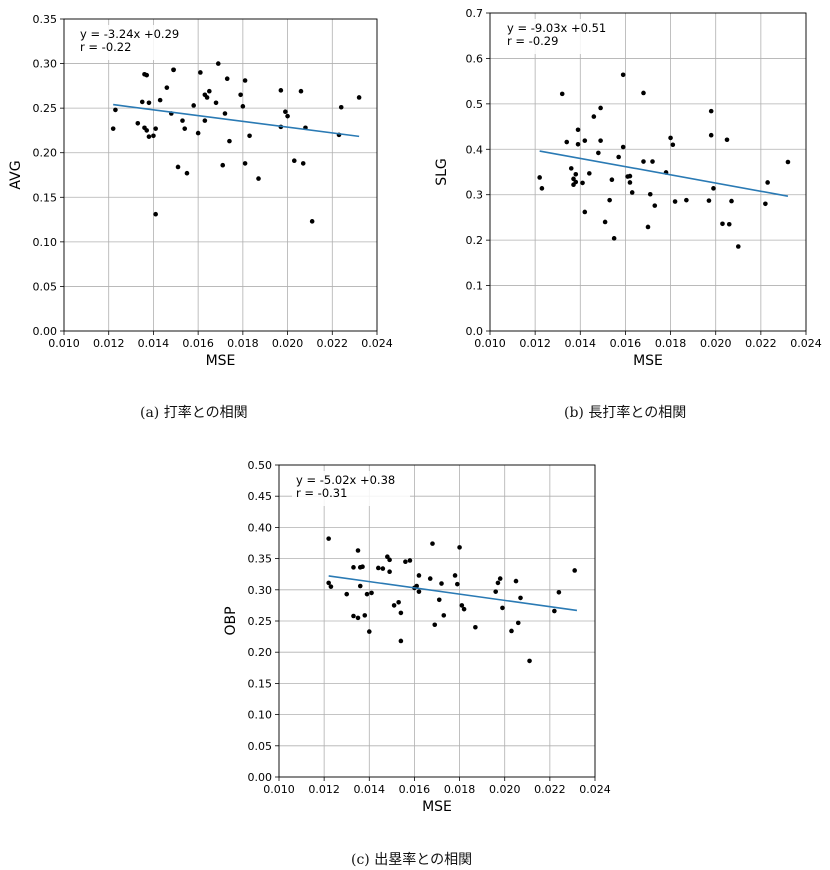 The height and width of the screenshot is (870, 830). Describe the element at coordinates (562, 36) in the screenshot. I see `annotation-box` at that location.